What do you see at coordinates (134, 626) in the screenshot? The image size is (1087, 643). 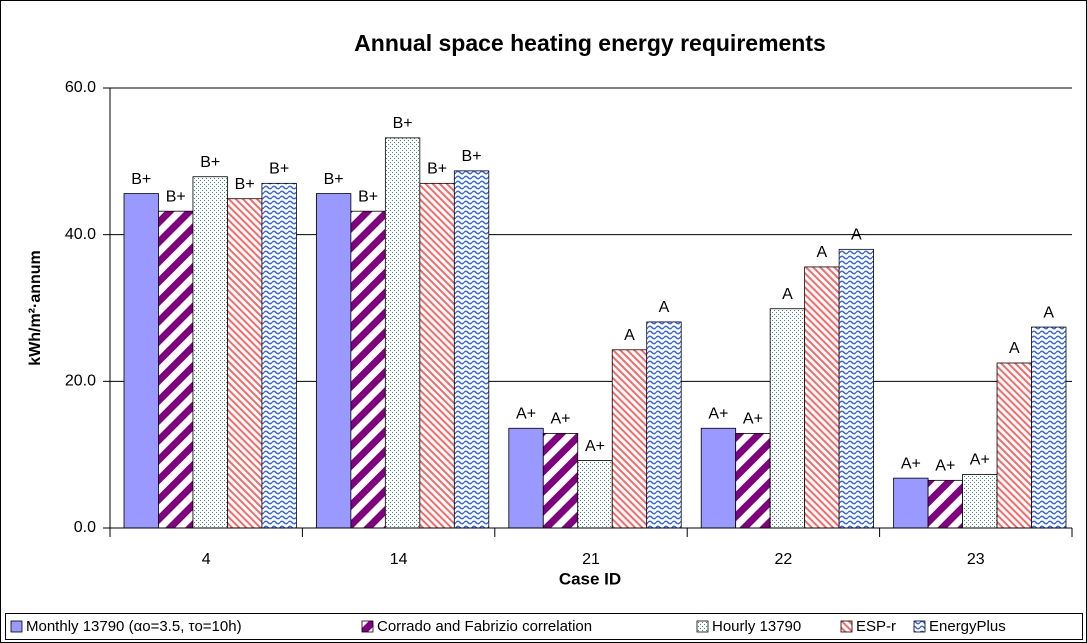 I see `legend-label: Monthly 13790 (αo=3.5, τo=10h)` at bounding box center [134, 626].